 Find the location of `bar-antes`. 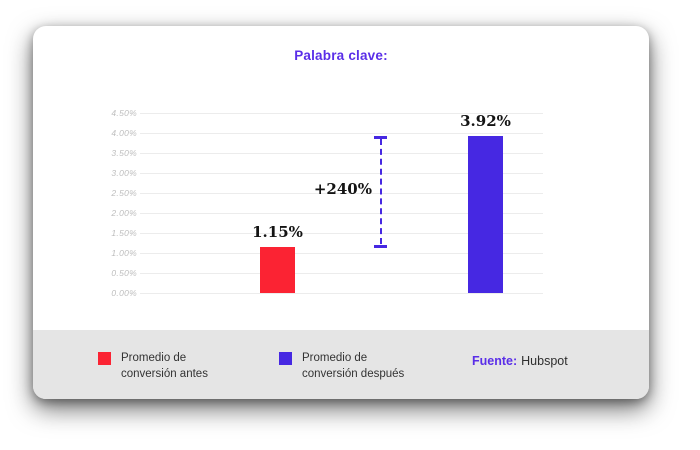

bar-antes is located at coordinates (277, 270).